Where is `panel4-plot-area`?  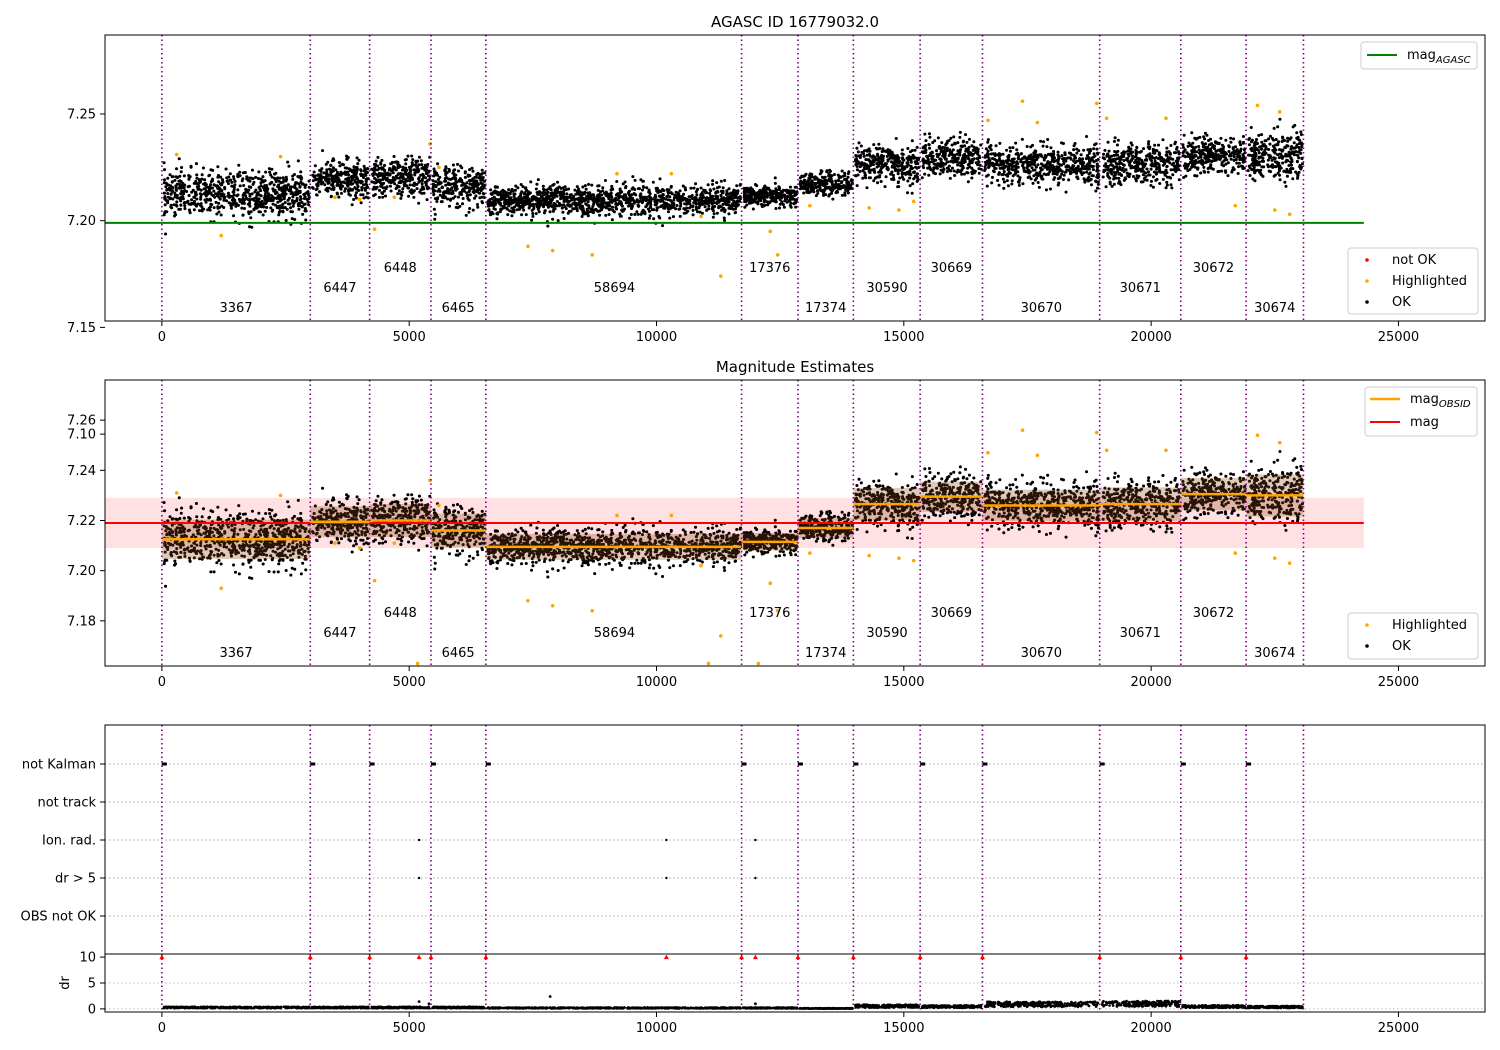
panel4-plot-area is located at coordinates (795, 983).